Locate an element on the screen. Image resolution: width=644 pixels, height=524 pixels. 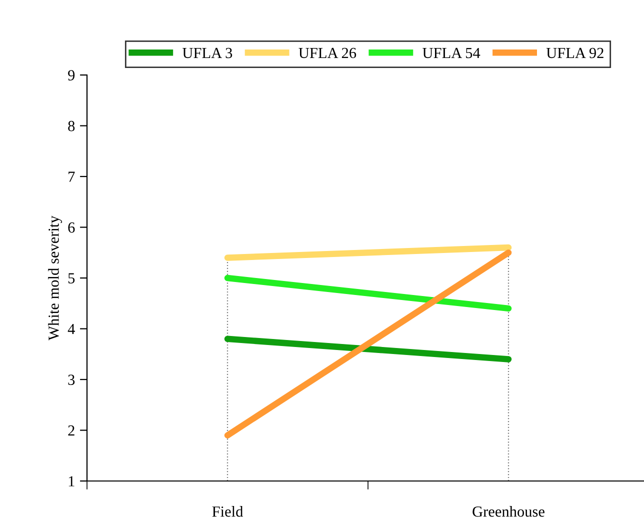
y-axis-title: White mold severity is located at coordinates (55, 278).